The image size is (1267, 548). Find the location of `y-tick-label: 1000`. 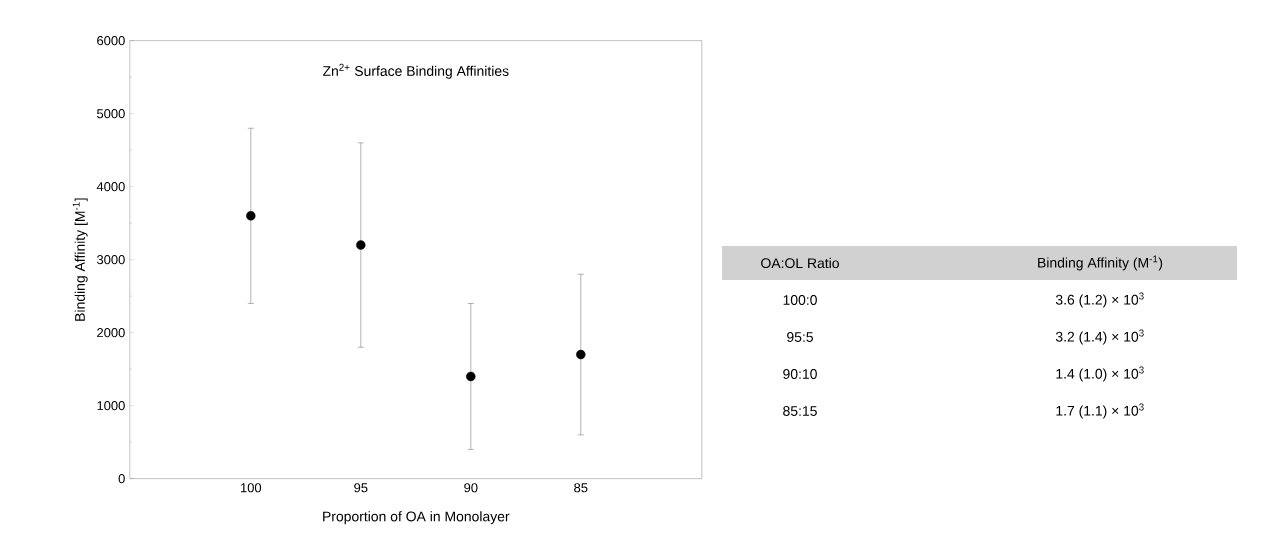

y-tick-label: 1000 is located at coordinates (111, 406).